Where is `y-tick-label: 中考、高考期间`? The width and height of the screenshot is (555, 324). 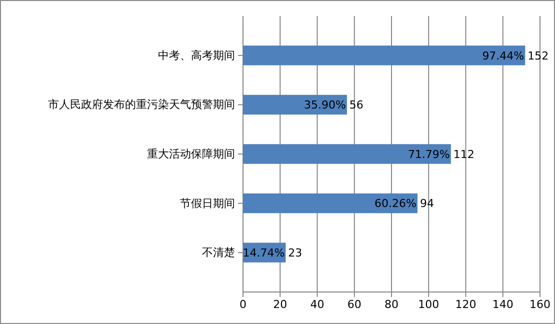
y-tick-label: 中考、高考期间 is located at coordinates (196, 55).